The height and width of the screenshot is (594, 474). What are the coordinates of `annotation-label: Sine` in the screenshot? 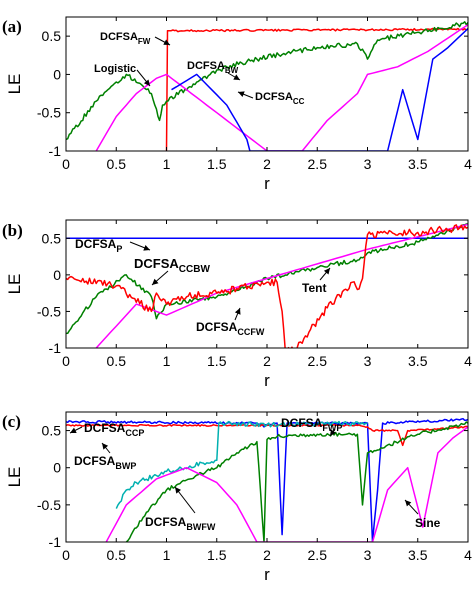 It's located at (428, 523).